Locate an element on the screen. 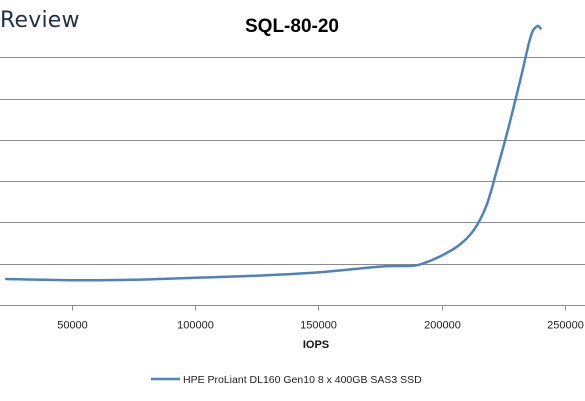 Image resolution: width=585 pixels, height=401 pixels. x-tick-label-150000: 150000 is located at coordinates (318, 326).